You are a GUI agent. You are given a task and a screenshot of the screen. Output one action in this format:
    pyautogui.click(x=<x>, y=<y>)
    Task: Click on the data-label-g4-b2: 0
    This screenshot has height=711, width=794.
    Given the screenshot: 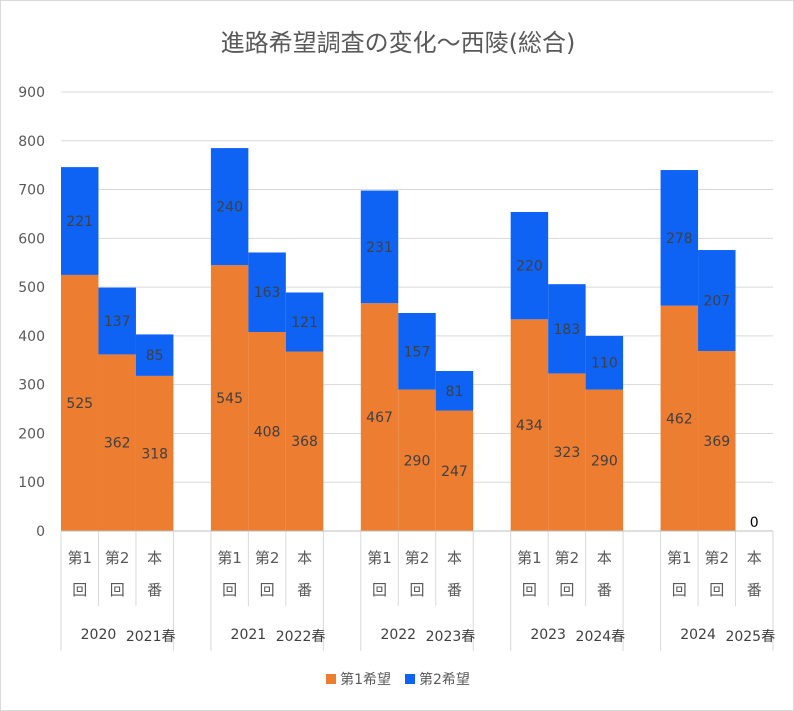 What is the action you would take?
    pyautogui.click(x=754, y=523)
    